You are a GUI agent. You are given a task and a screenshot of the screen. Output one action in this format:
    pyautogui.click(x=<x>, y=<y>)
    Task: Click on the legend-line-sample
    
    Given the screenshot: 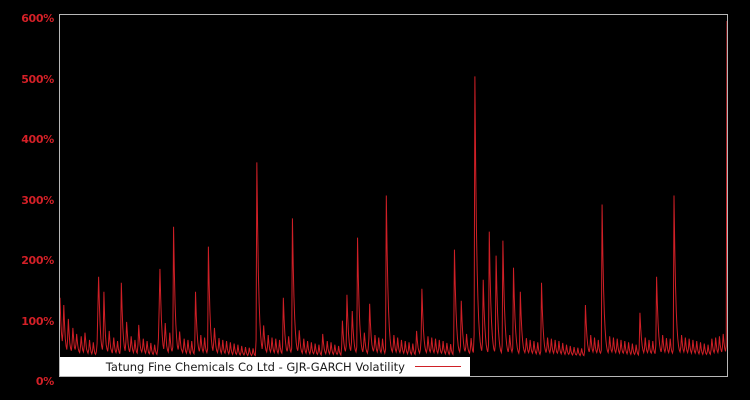 What is the action you would take?
    pyautogui.click(x=438, y=366)
    